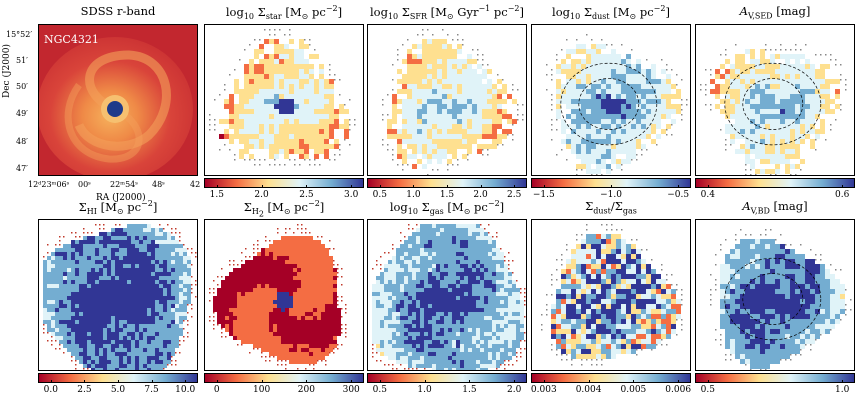  I want to click on colorbar-tick-mark, so click(544, 186).